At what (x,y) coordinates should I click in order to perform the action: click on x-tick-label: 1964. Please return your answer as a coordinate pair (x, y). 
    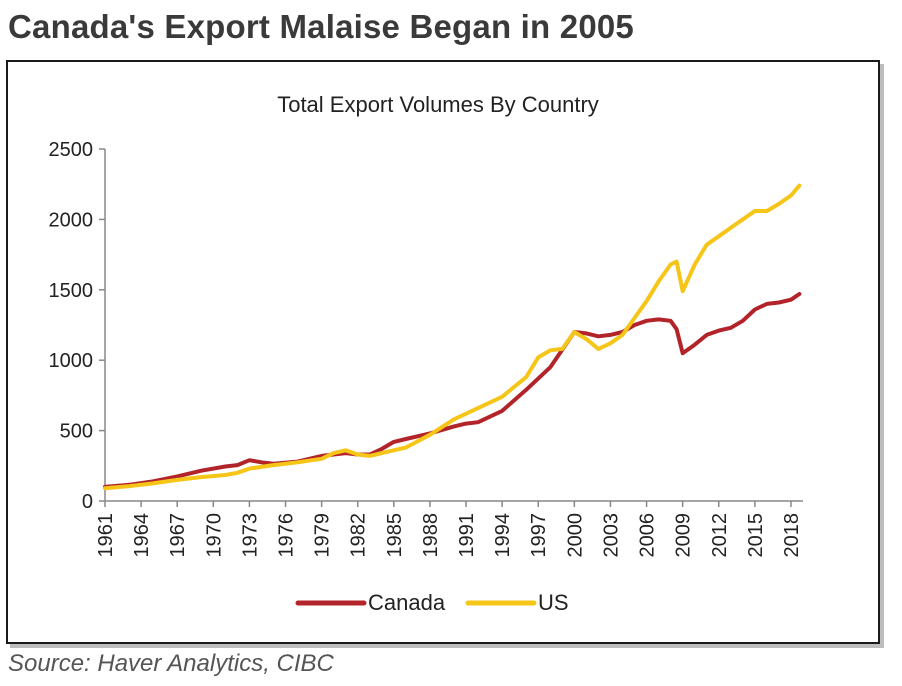
    Looking at the image, I should click on (142, 535).